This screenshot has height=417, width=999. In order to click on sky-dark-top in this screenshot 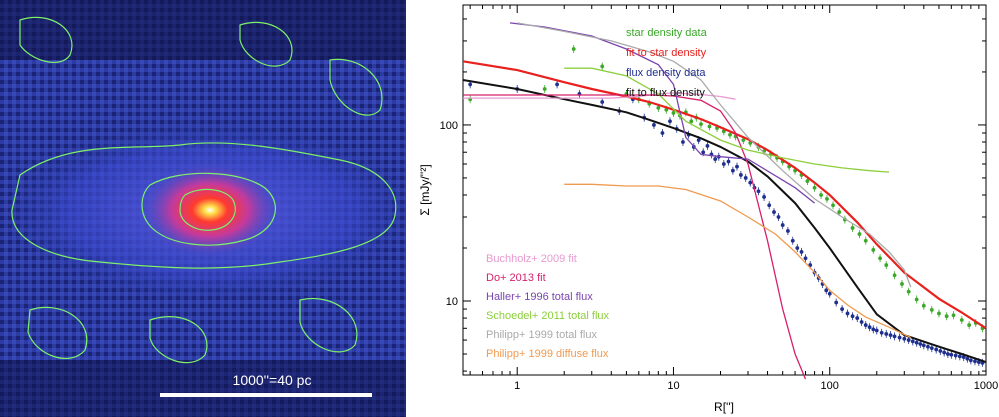, I will do `click(203, 30)`.